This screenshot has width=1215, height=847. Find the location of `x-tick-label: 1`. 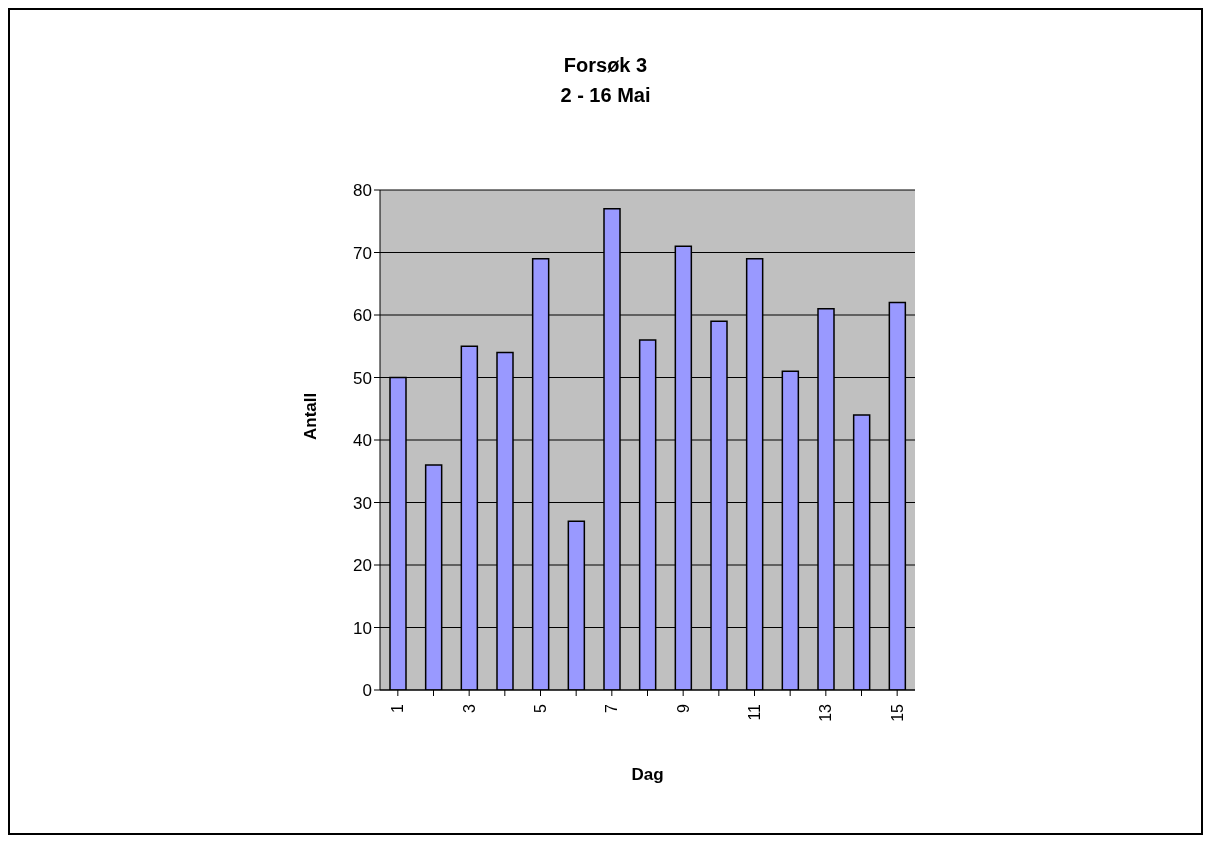

x-tick-label: 1 is located at coordinates (398, 708).